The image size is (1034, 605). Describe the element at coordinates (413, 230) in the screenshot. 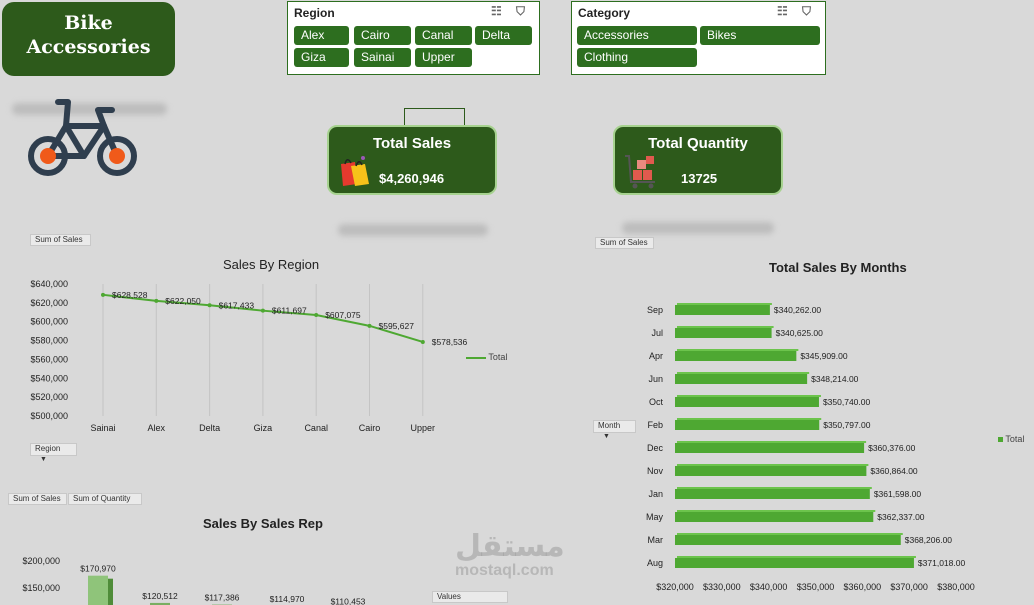

I see `blurred-text` at that location.